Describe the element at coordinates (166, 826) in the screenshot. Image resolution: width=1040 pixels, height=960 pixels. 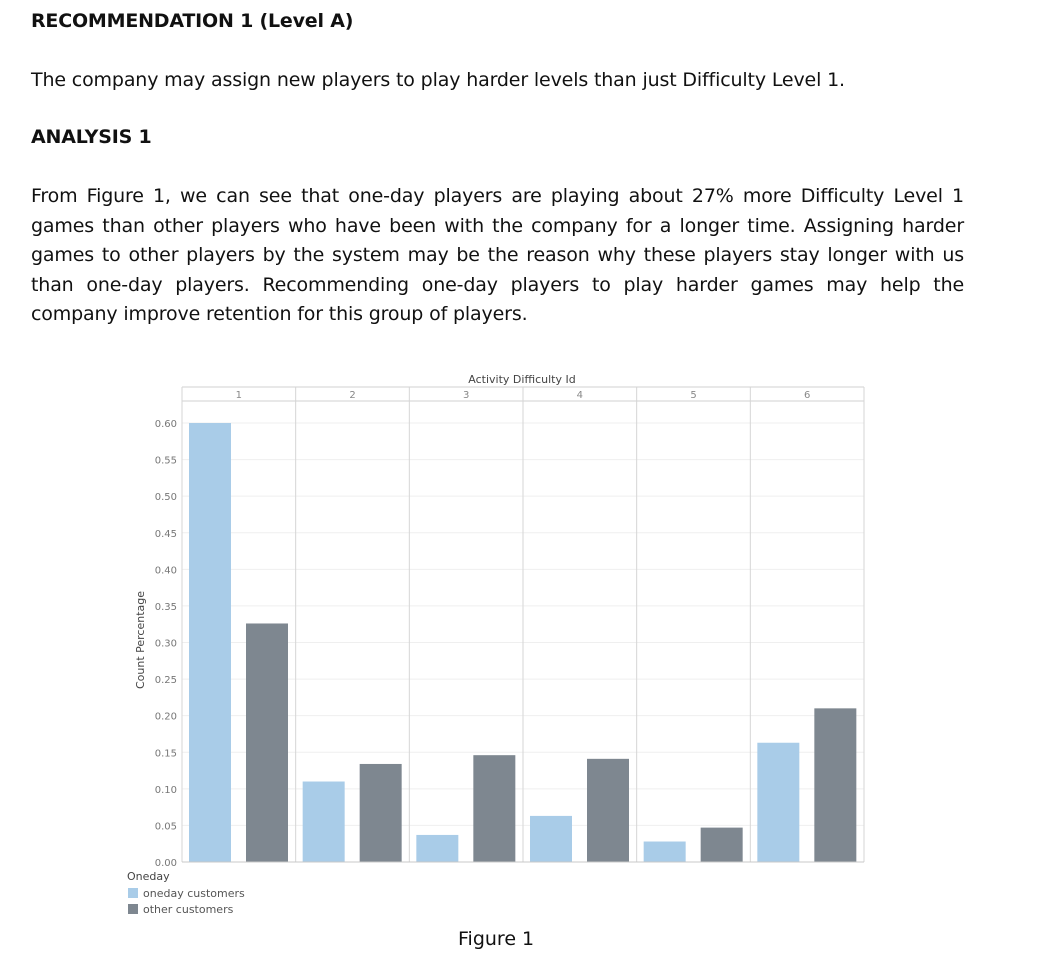
I see `y-tick-label: 0.05` at that location.